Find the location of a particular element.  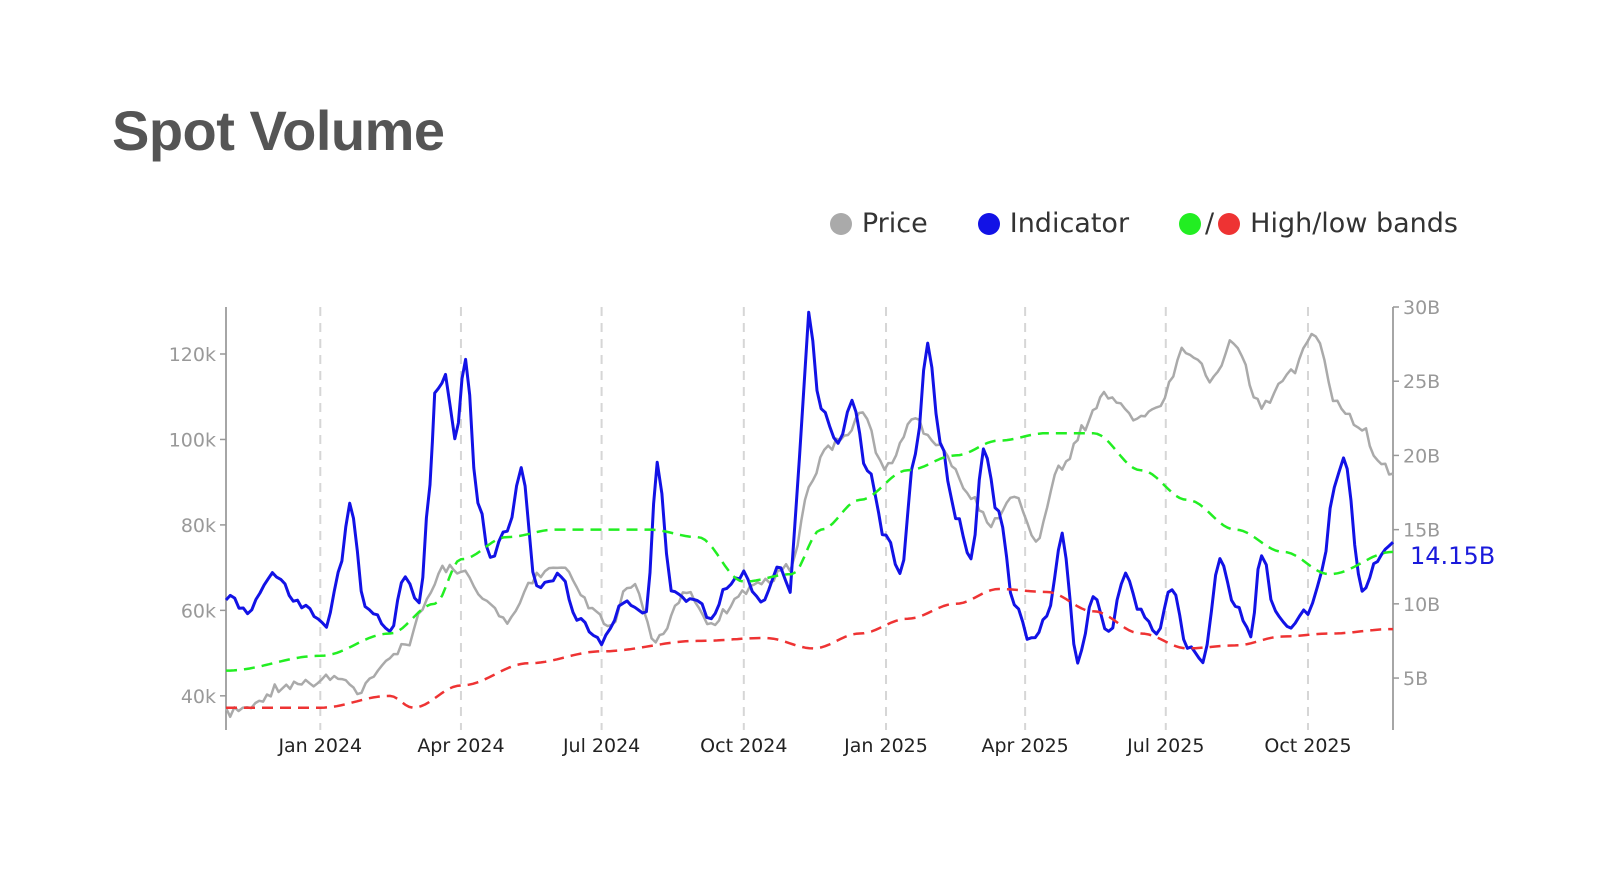

legend-label-price: Price is located at coordinates (894, 223).